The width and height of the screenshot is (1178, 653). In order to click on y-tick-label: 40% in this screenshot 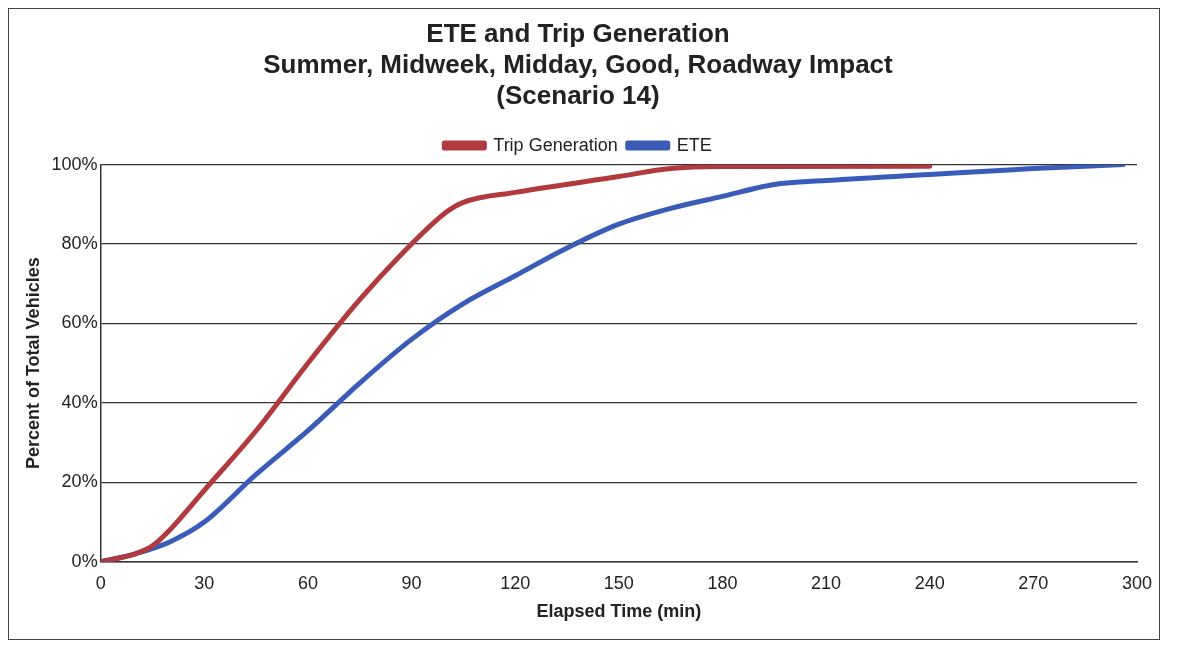, I will do `click(79, 401)`.